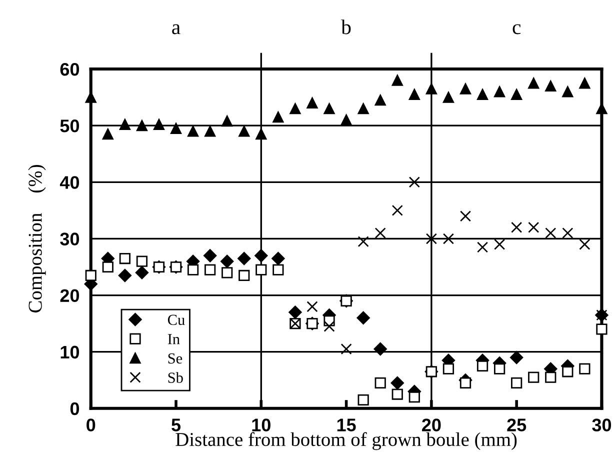 Image resolution: width=614 pixels, height=476 pixels. Describe the element at coordinates (175, 377) in the screenshot. I see `legend-label: Sb` at that location.